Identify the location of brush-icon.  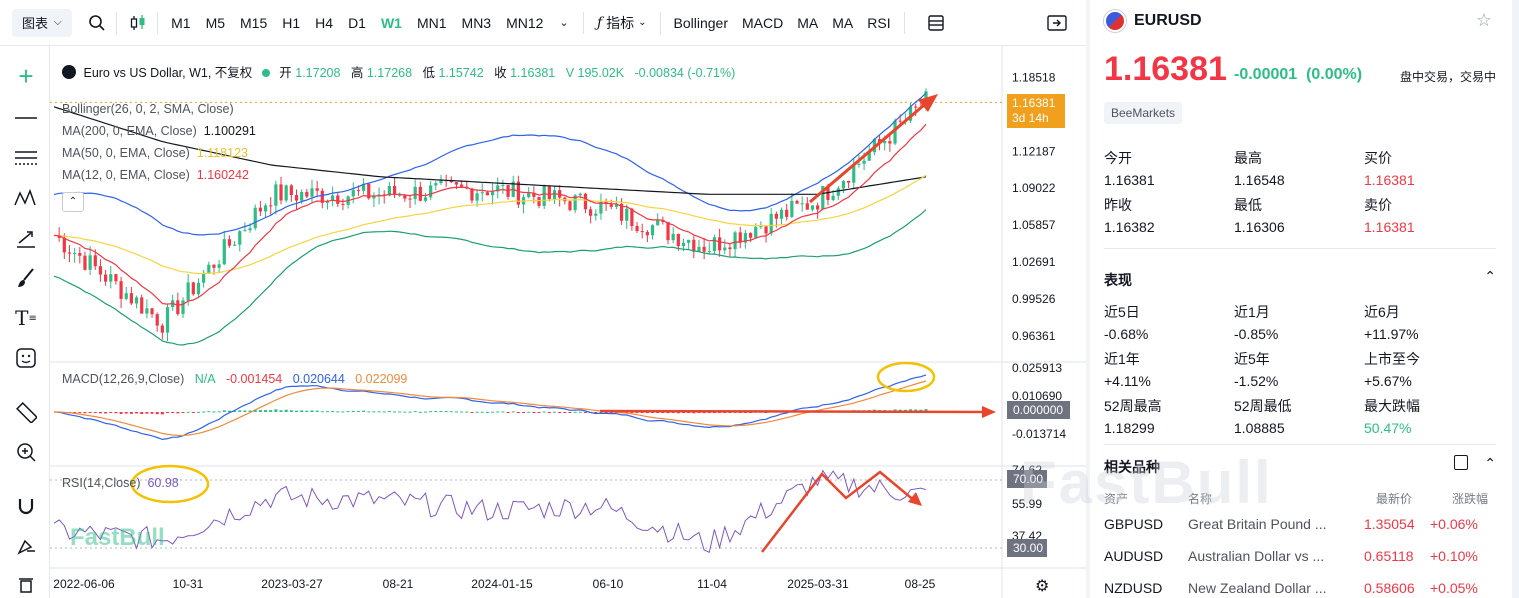
(26, 278).